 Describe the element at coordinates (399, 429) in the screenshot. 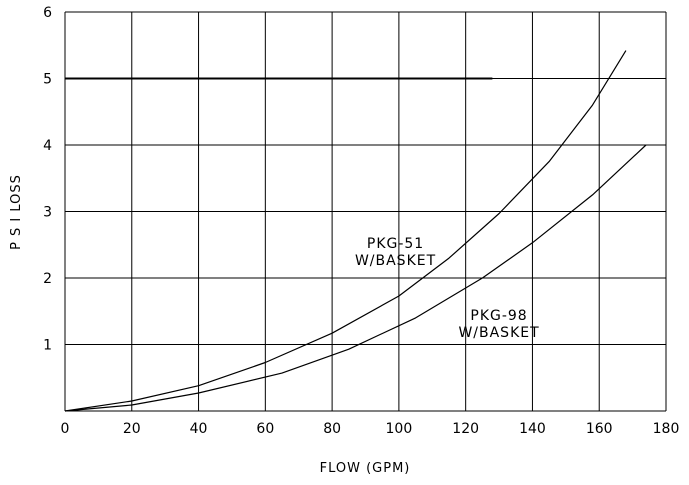

I see `x-tick-label: 100` at that location.